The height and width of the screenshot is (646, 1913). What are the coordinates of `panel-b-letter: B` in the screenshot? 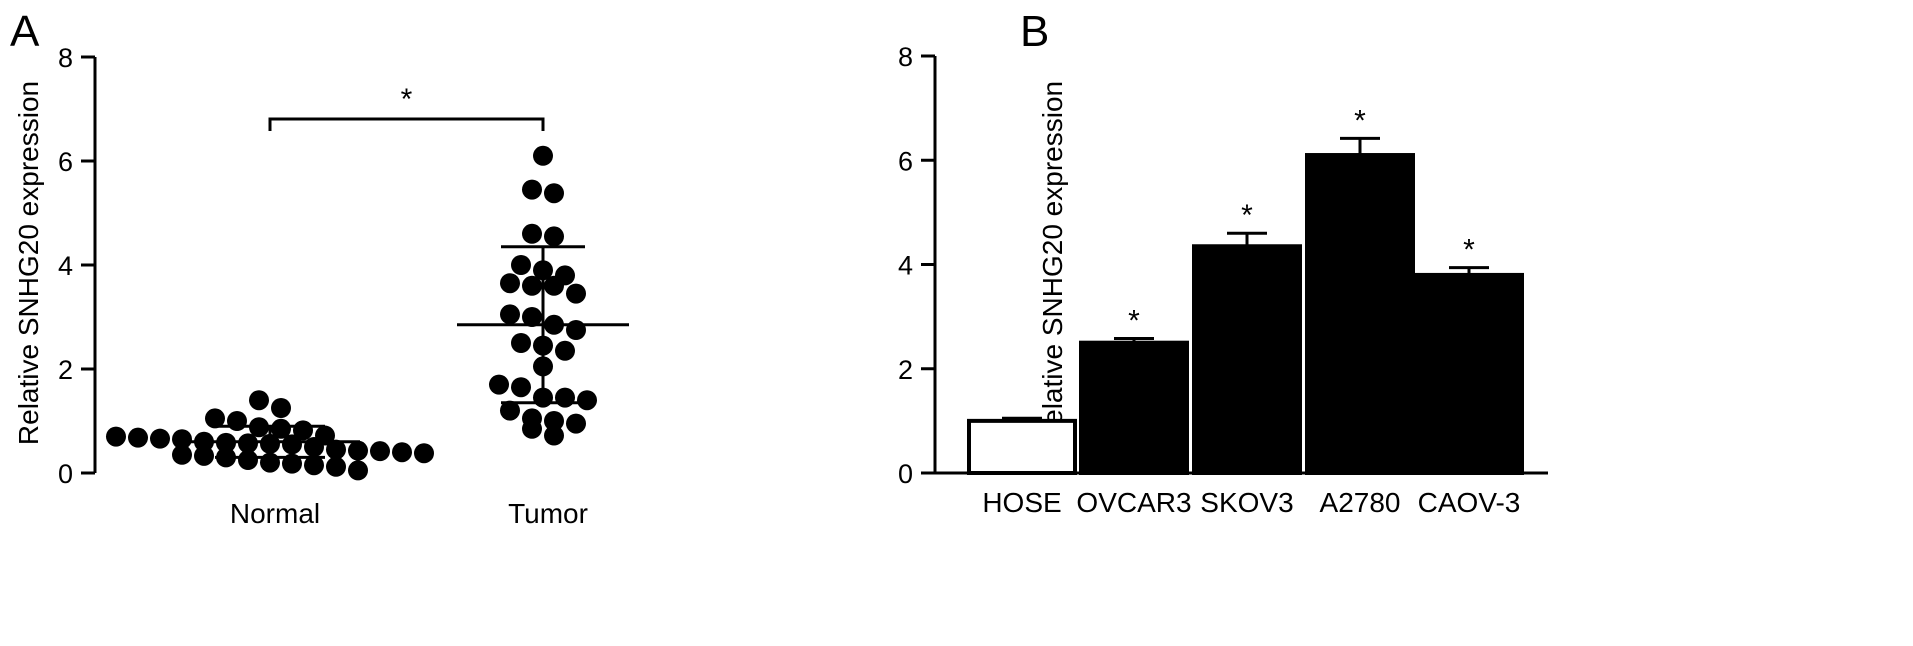 It's located at (1034, 31).